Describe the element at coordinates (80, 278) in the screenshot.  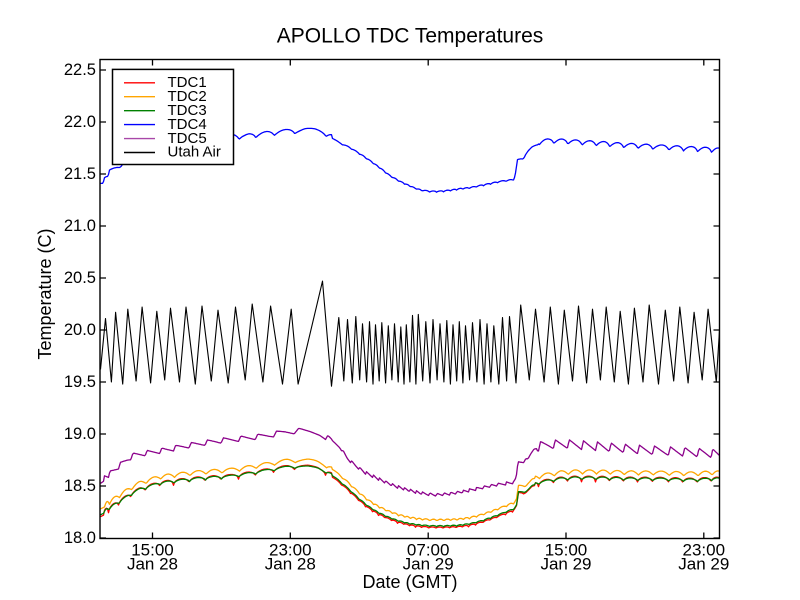
I see `svg-text: 20.5` at that location.